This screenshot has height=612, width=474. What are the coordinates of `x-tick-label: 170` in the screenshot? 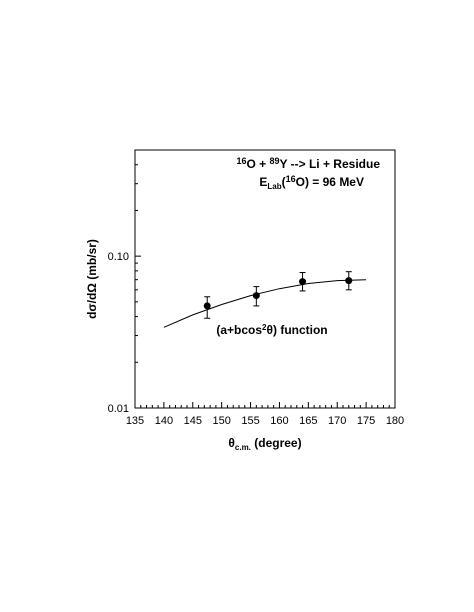 It's located at (337, 421).